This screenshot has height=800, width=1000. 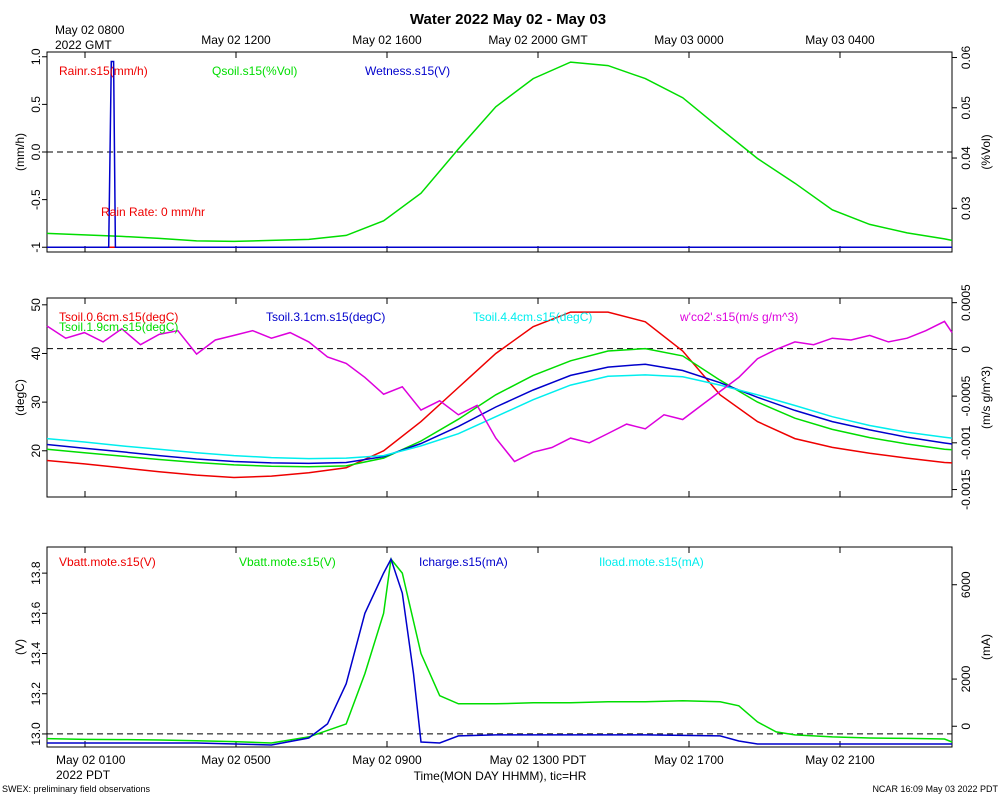 What do you see at coordinates (36, 305) in the screenshot?
I see `left-tick-label: 50` at bounding box center [36, 305].